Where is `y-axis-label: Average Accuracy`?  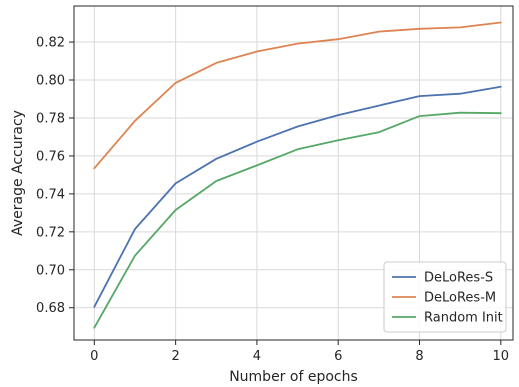 y-axis-label: Average Accuracy is located at coordinates (18, 173).